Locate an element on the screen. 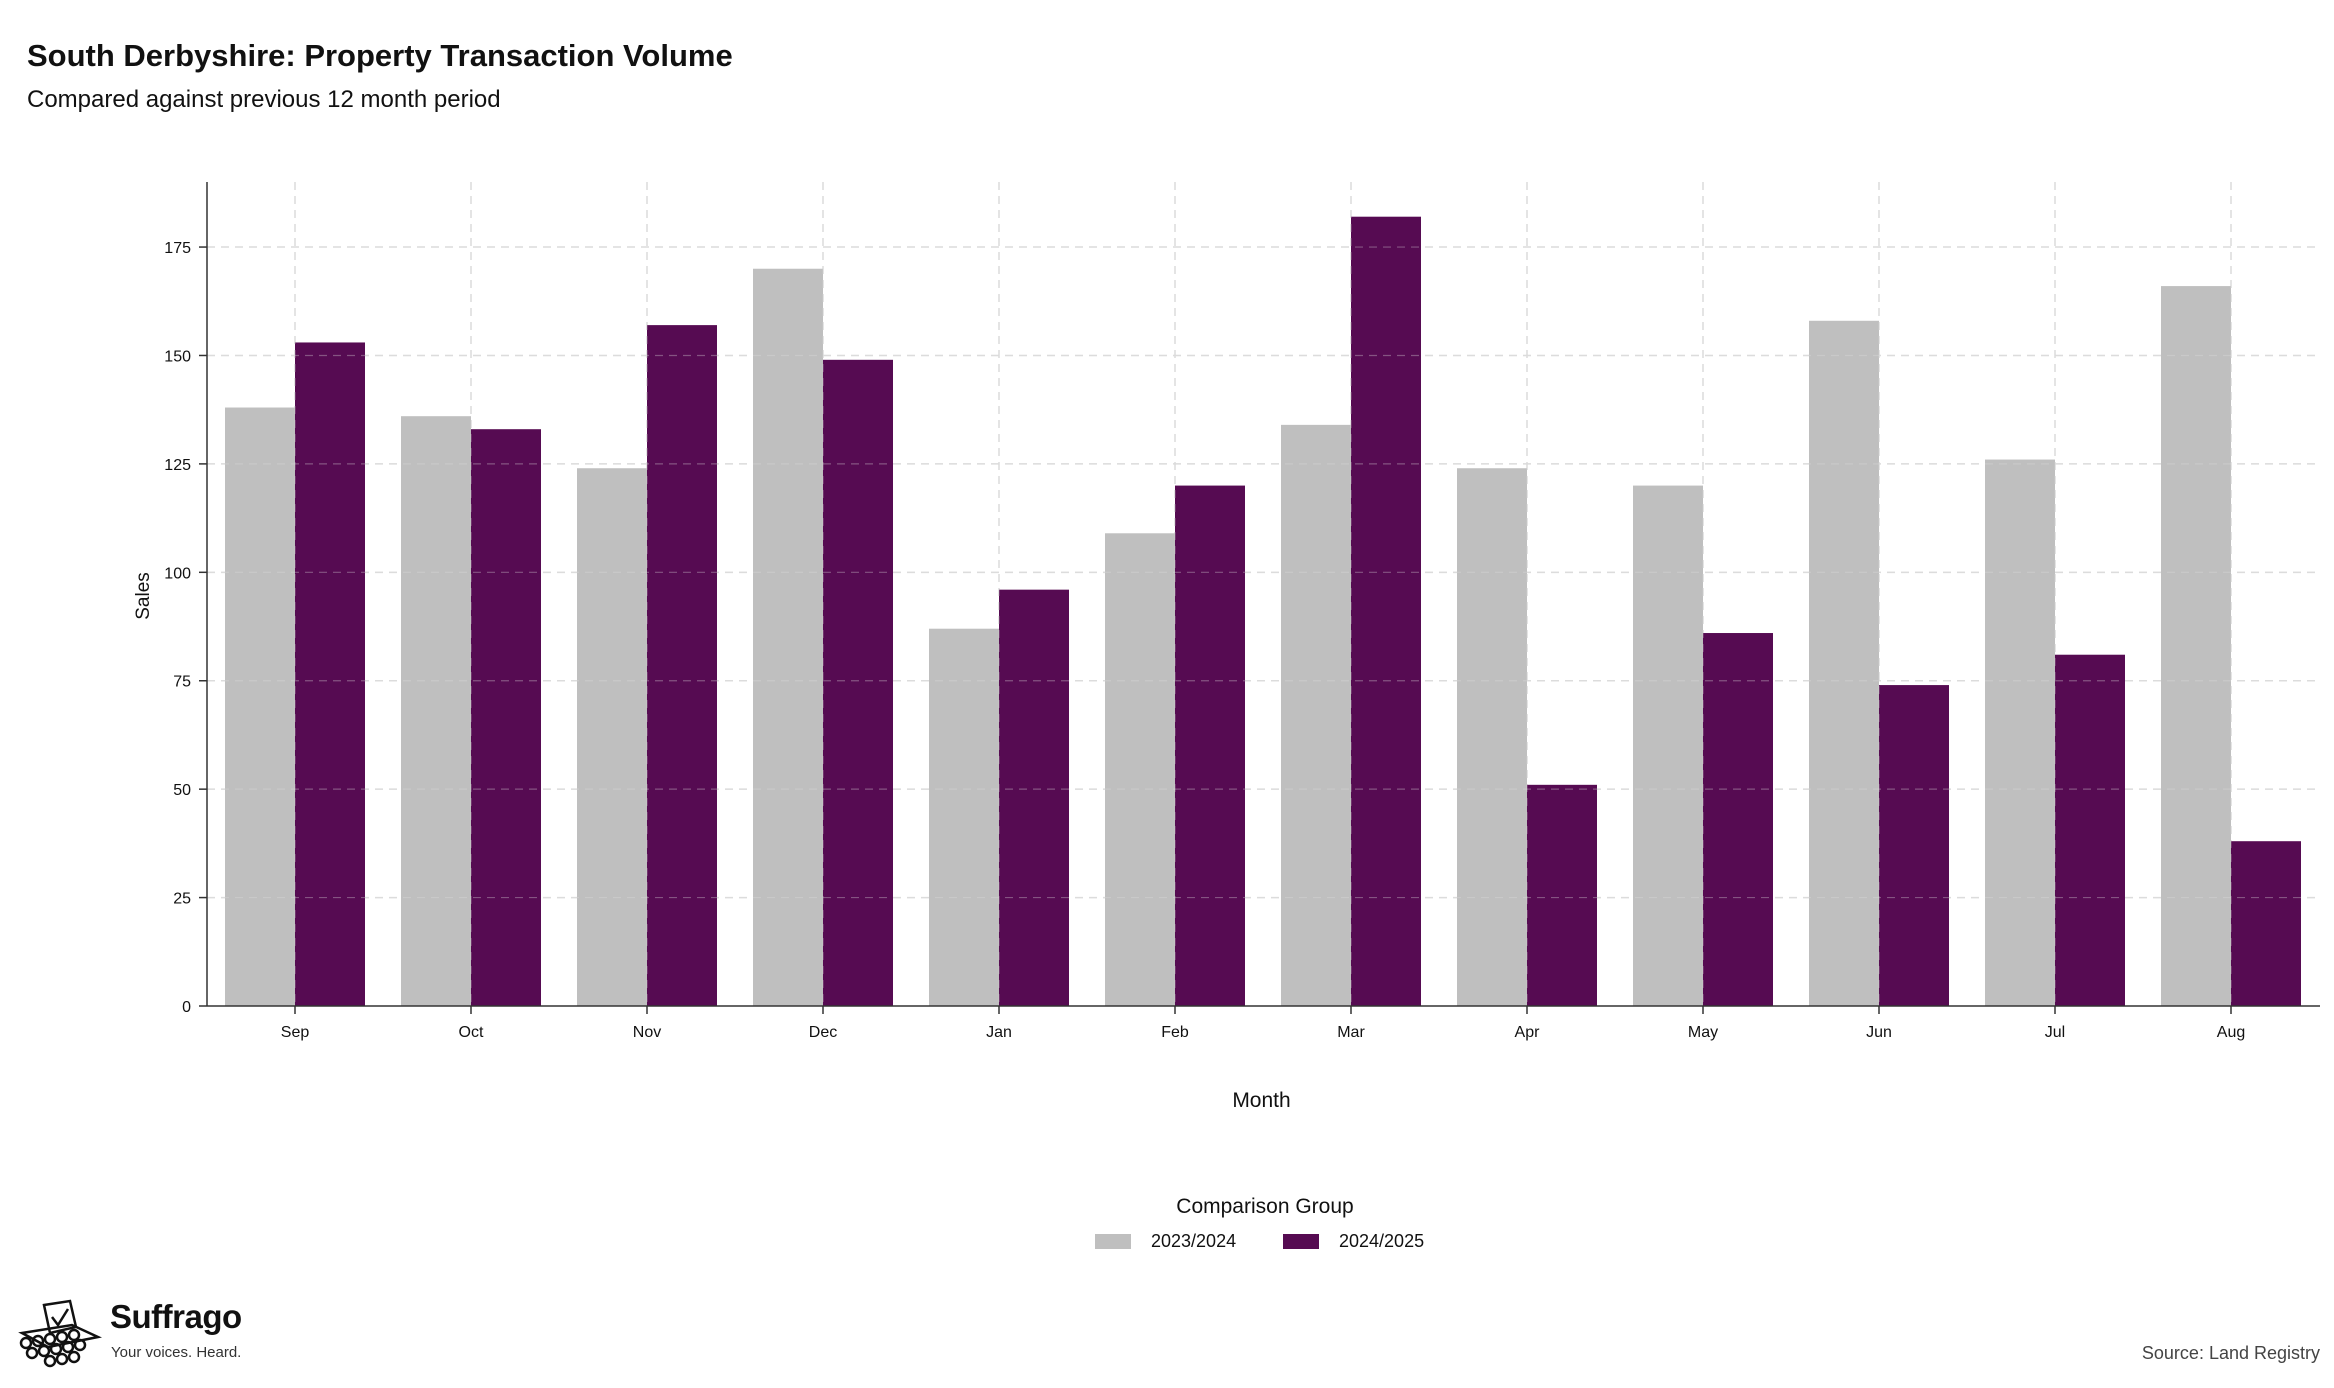  bar-prev-may is located at coordinates (1668, 745).